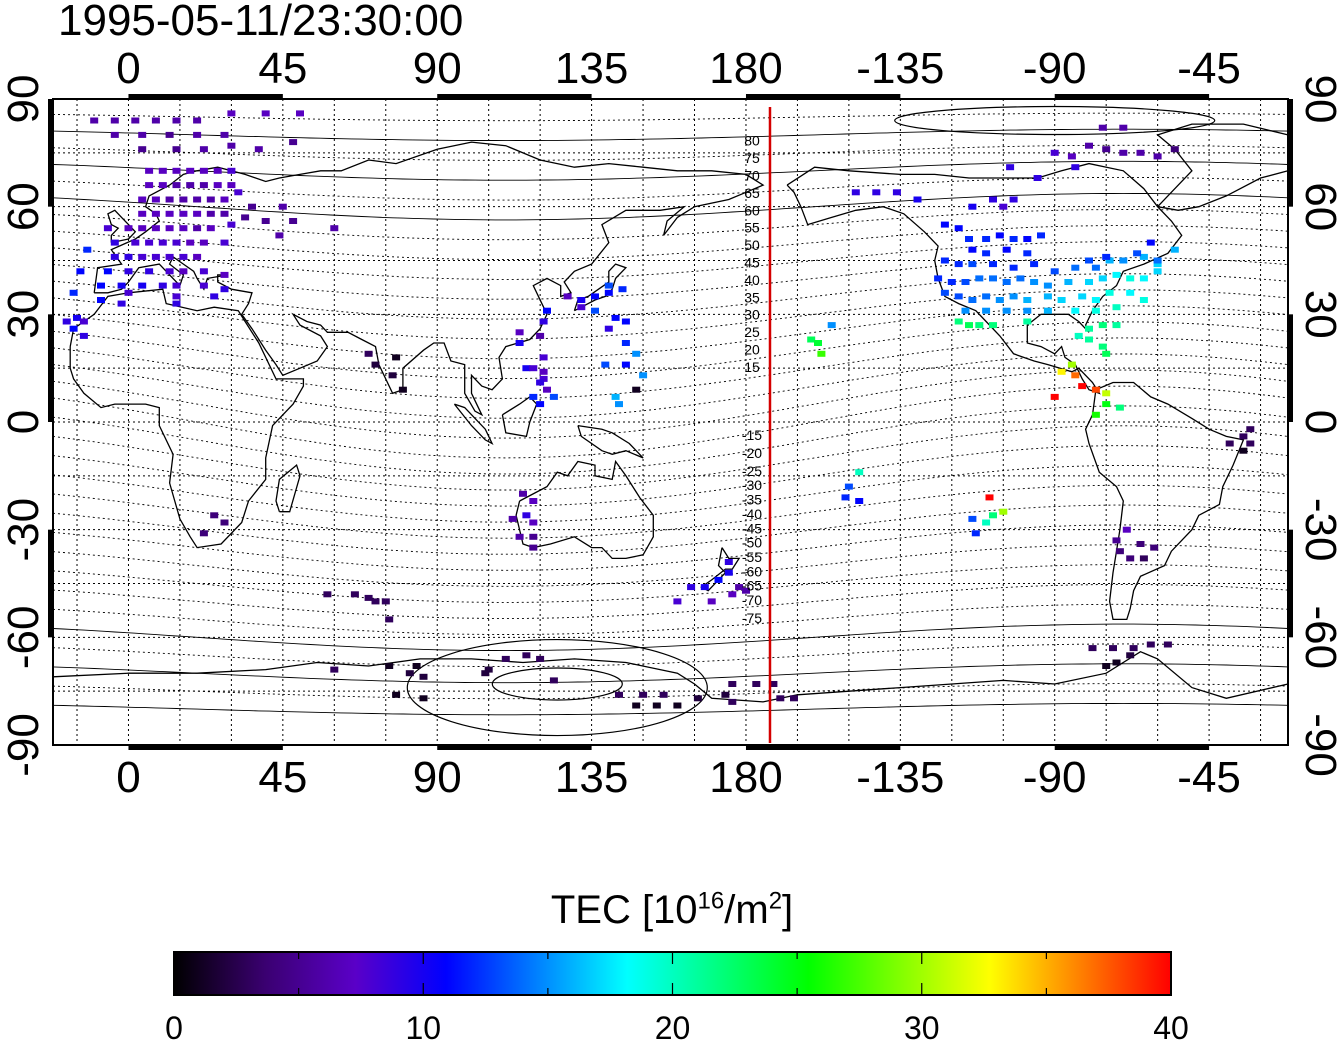  I want to click on bottom-axis-stripe, so click(514, 747).